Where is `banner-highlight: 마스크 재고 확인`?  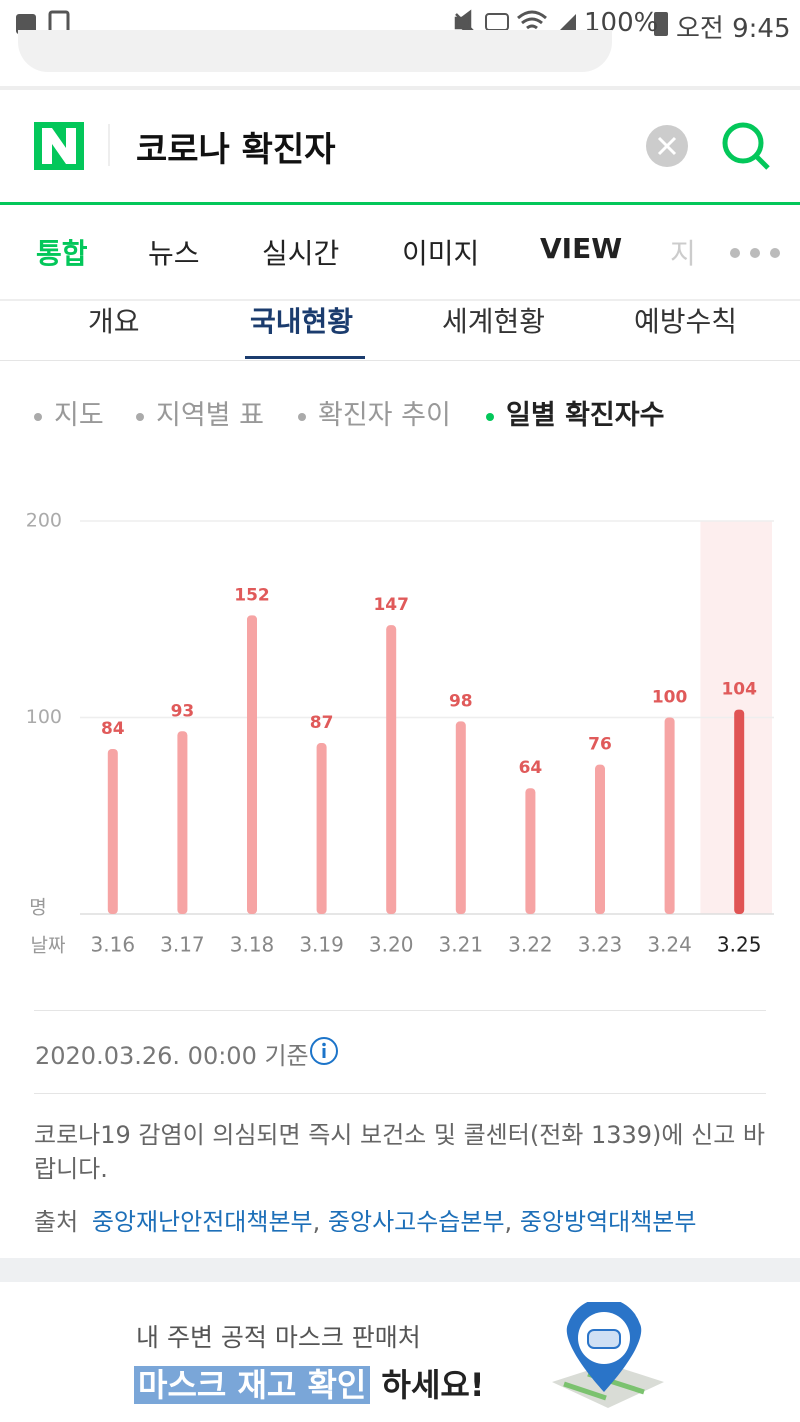 banner-highlight: 마스크 재고 확인 is located at coordinates (252, 1385).